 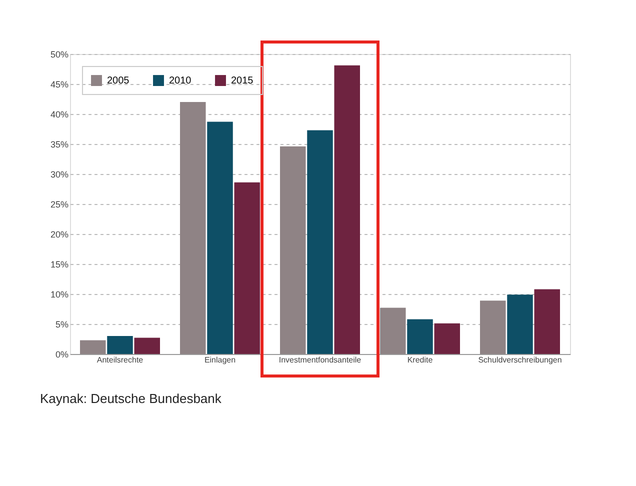 I want to click on x-tick-label: Anteilsrechte, so click(x=120, y=360).